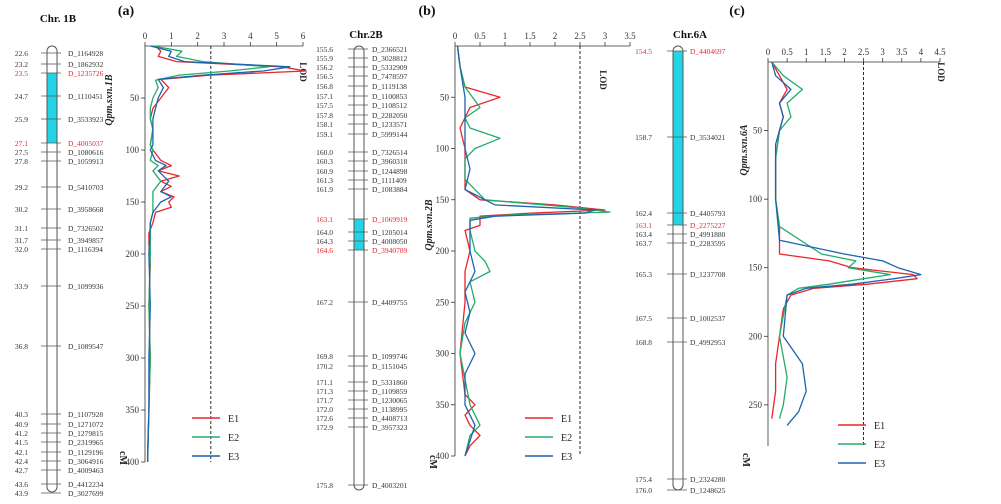  Describe the element at coordinates (86, 209) in the screenshot. I see `marker-name: D_3958668` at that location.